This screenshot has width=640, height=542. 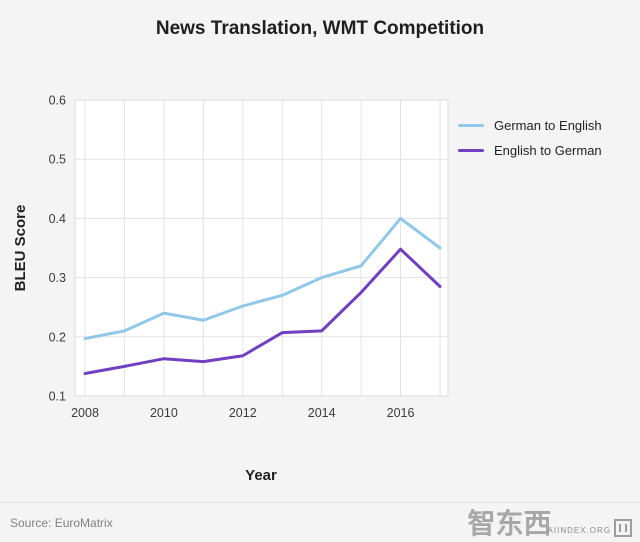 I want to click on legend-item-german-to-english: German to English, so click(x=530, y=125).